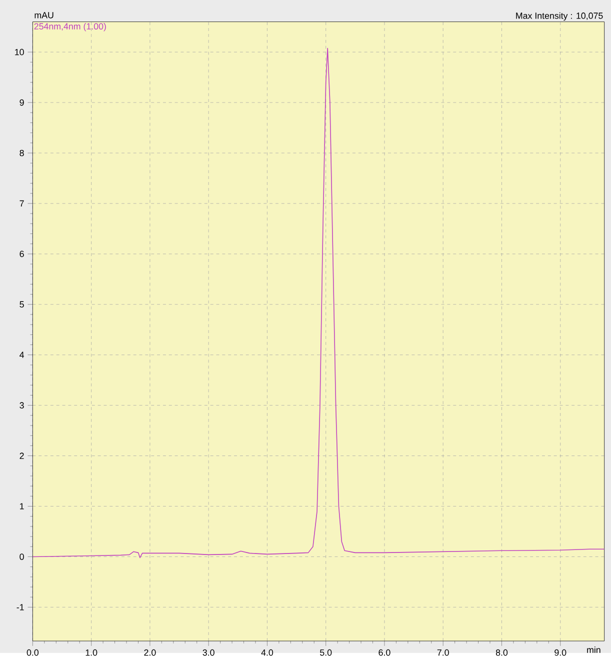  What do you see at coordinates (22, 254) in the screenshot?
I see `y-tick-label: 6` at bounding box center [22, 254].